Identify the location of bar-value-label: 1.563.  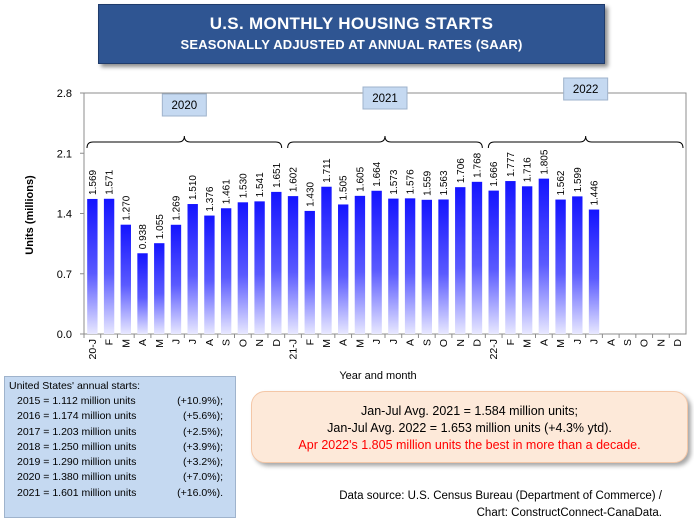
(444, 182).